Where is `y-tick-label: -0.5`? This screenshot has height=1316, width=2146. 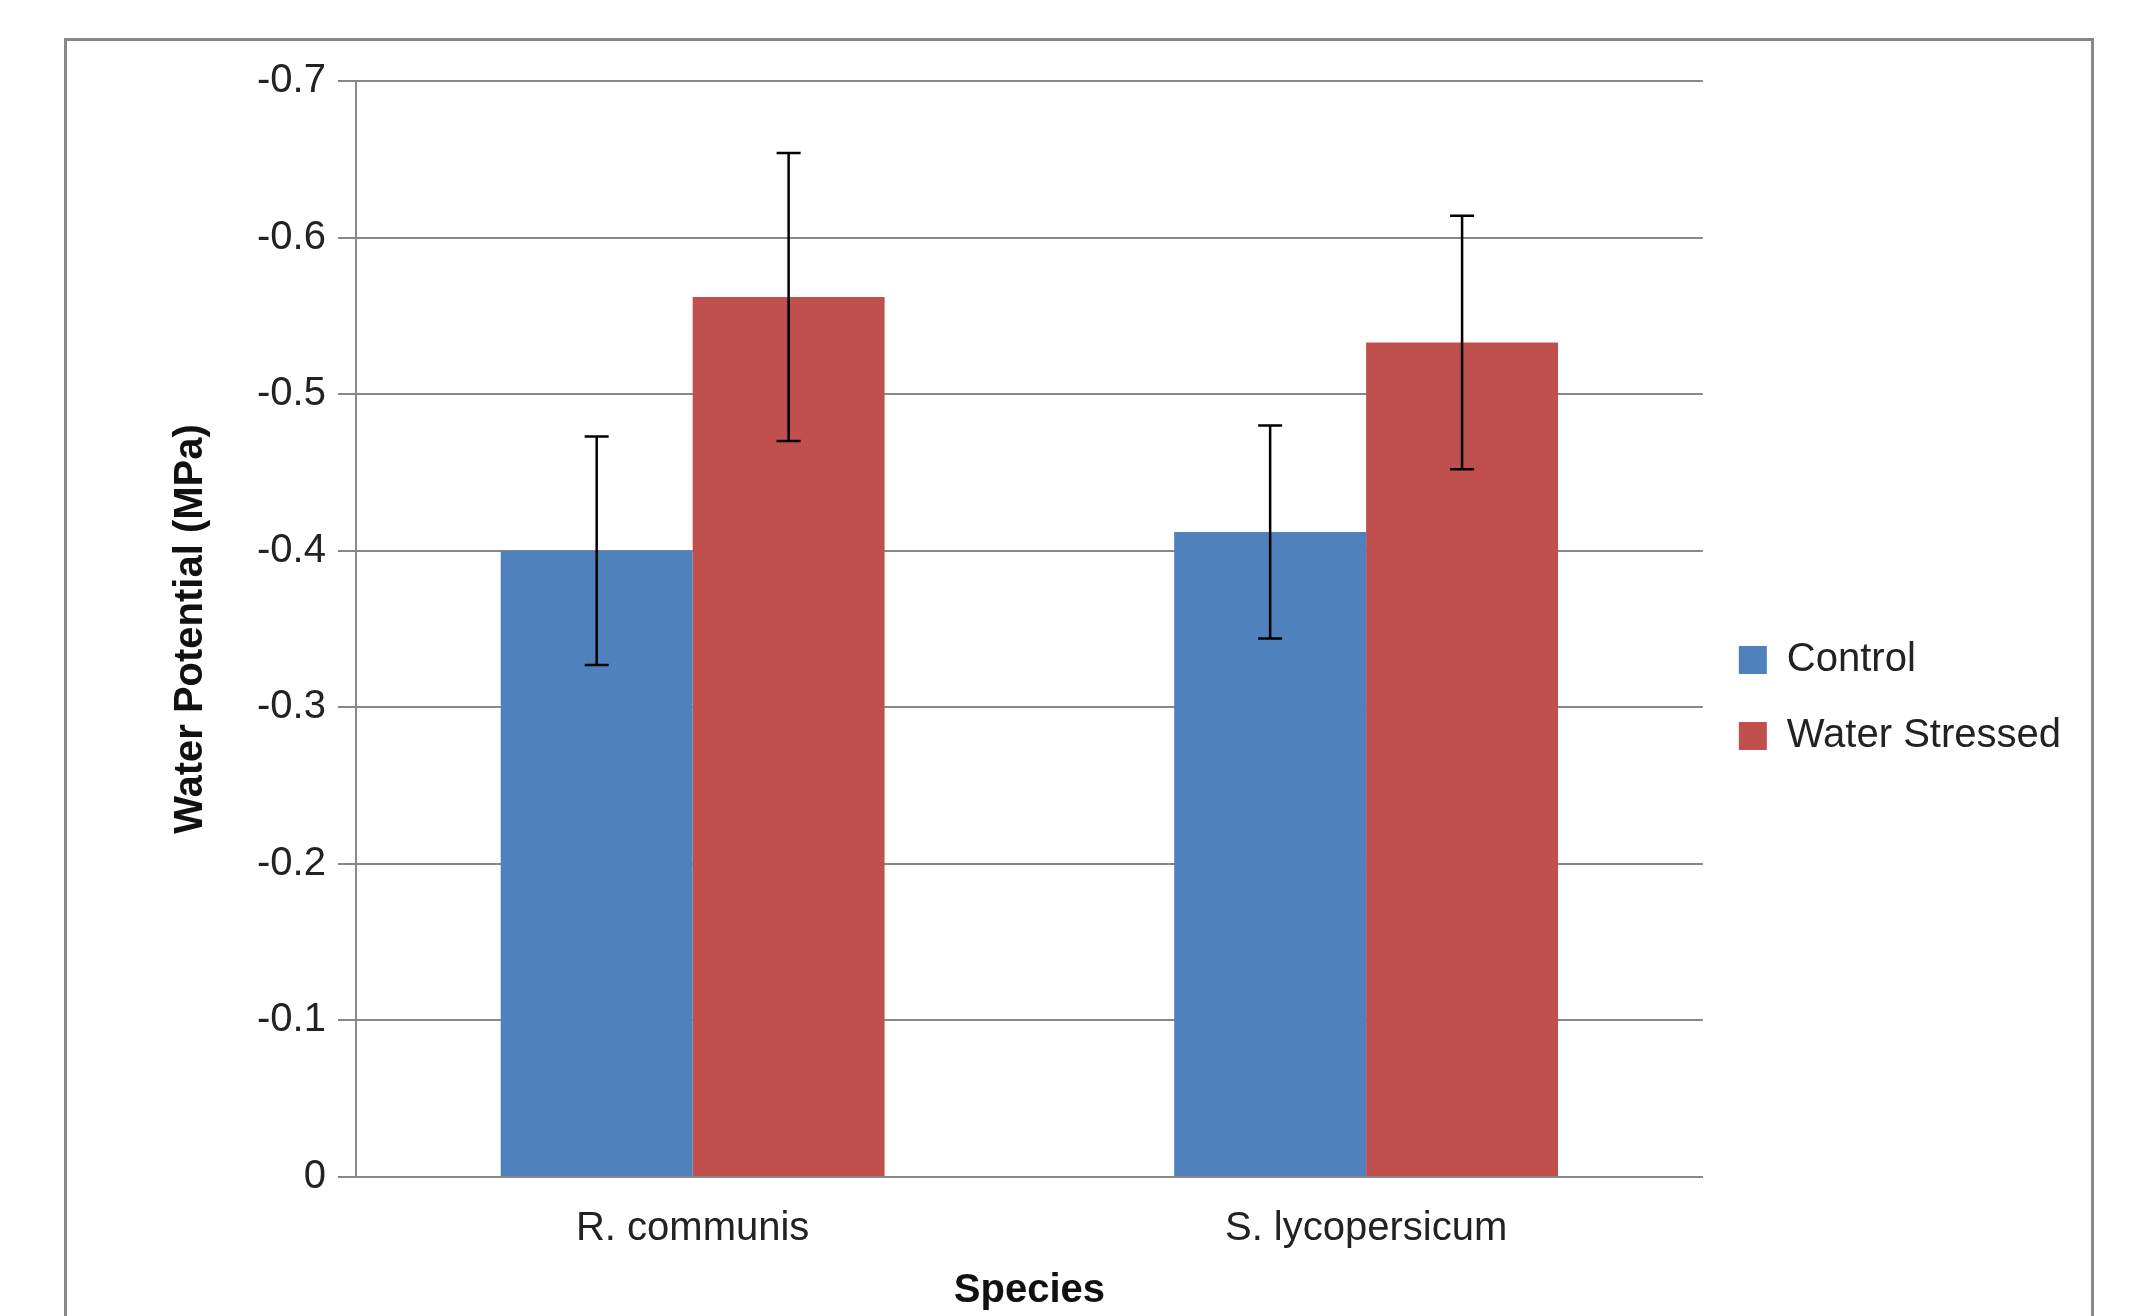 y-tick-label: -0.5 is located at coordinates (291, 391).